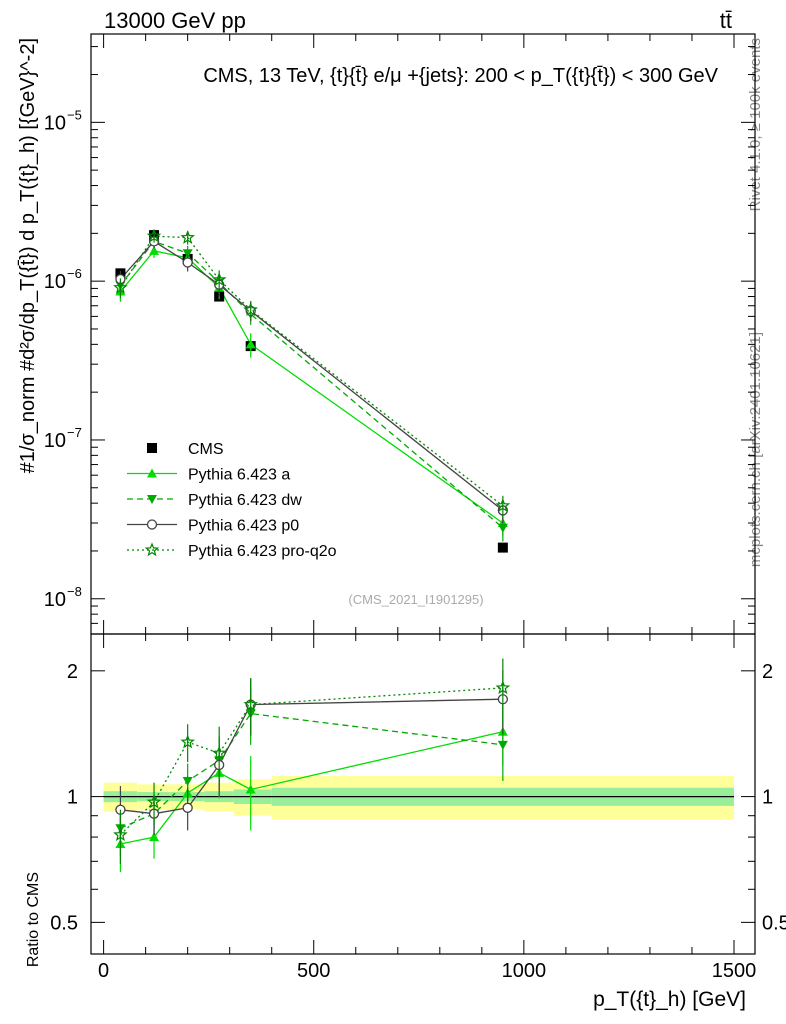 The image size is (786, 1024). What do you see at coordinates (72, 672) in the screenshot?
I see `ratio-y-tick-label: 2` at bounding box center [72, 672].